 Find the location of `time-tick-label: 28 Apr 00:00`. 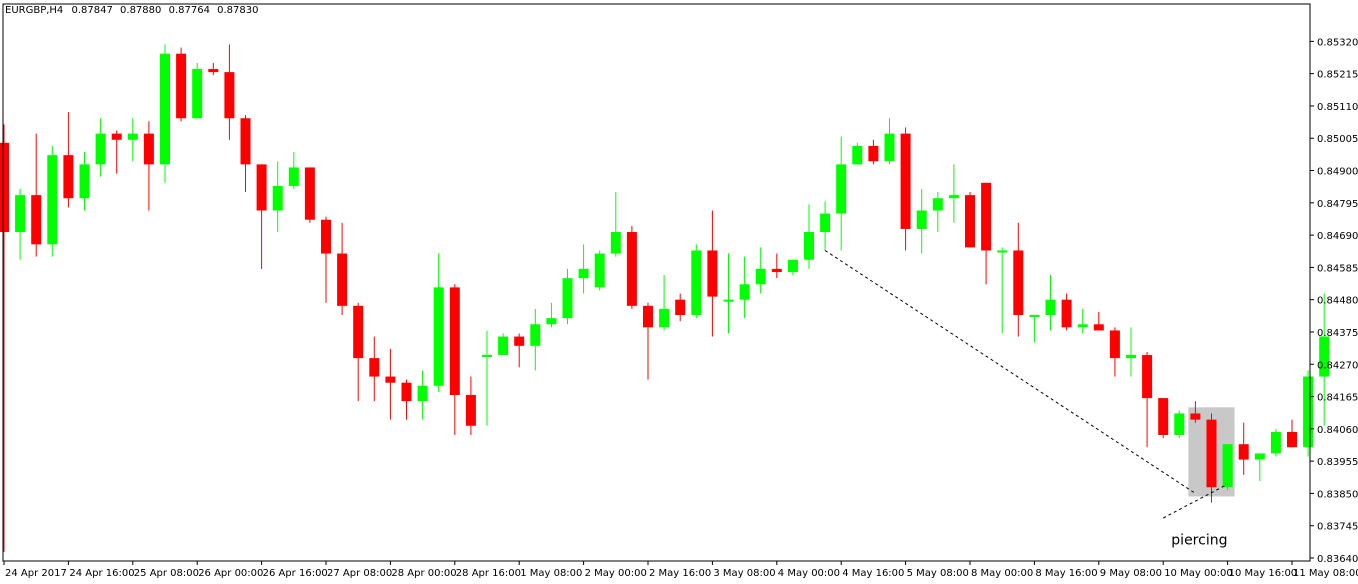

time-tick-label: 28 Apr 00:00 is located at coordinates (423, 573).